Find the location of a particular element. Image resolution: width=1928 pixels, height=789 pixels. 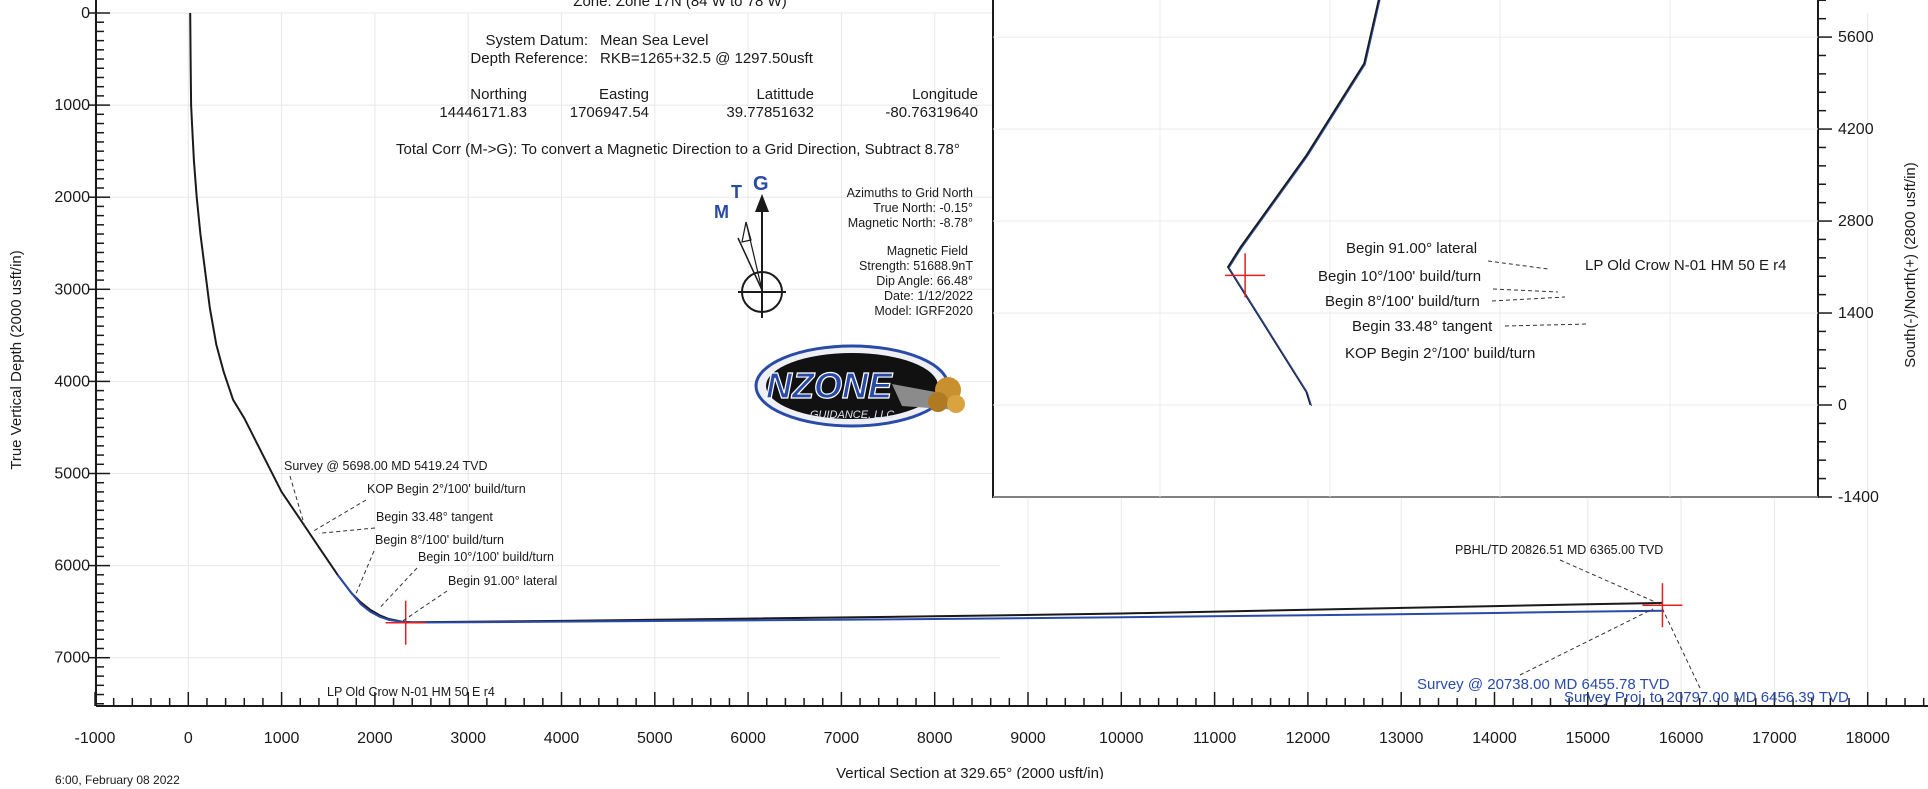

inset-annotation-label: LP Old Crow N-01 HM 50 E r4 is located at coordinates (1685, 265).